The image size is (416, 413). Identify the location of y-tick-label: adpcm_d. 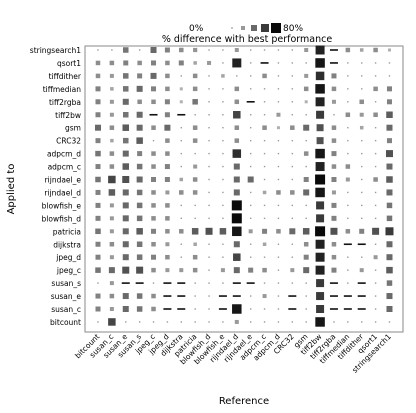
(64, 154).